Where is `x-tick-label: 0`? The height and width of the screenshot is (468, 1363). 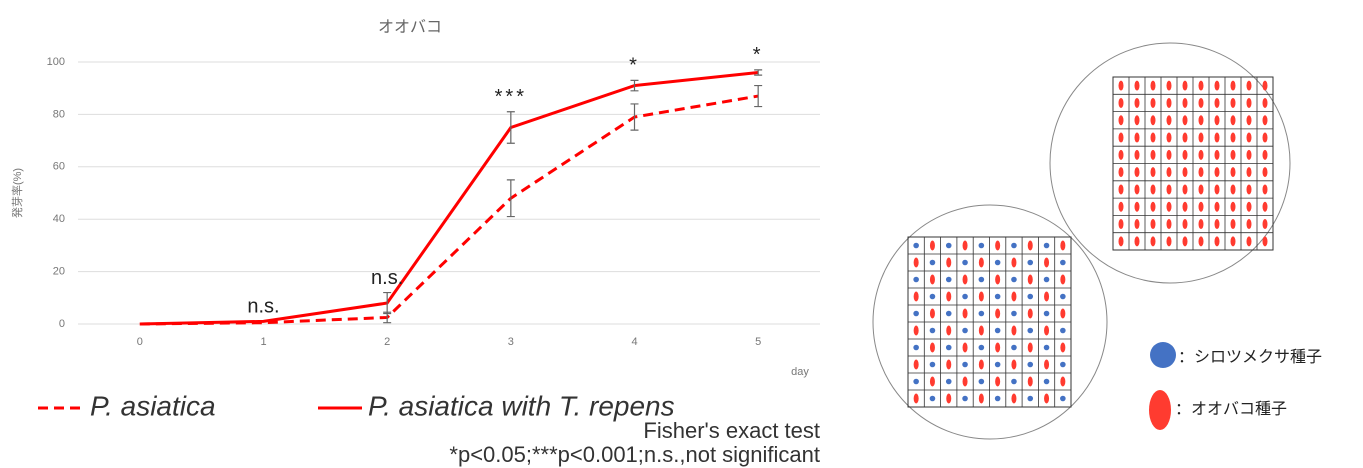 x-tick-label: 0 is located at coordinates (140, 342).